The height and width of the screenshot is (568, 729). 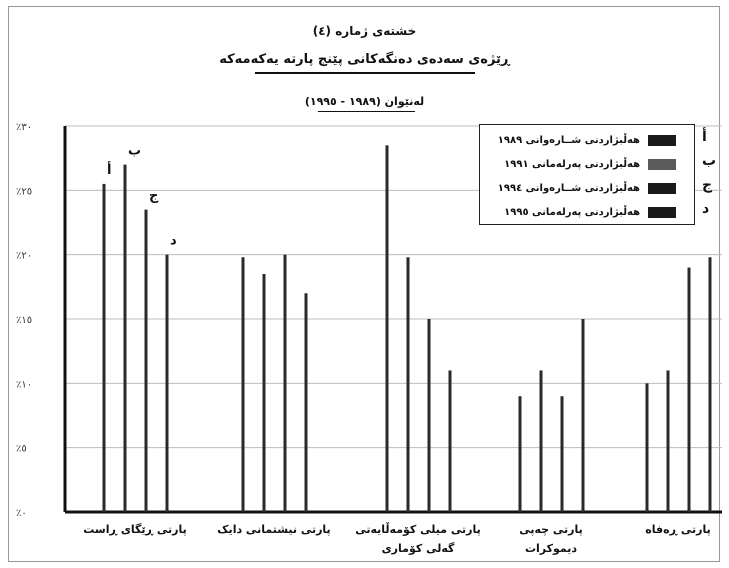 I want to click on chart-title: خشتەی ژمارە (٤), so click(x=364, y=31).